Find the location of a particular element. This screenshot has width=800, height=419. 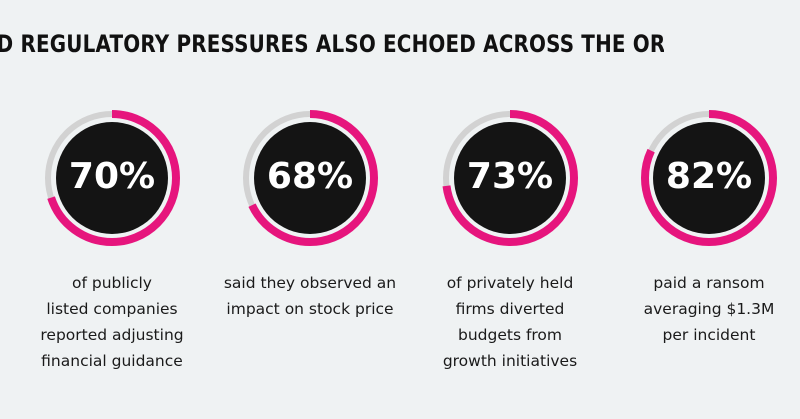

caption-line: listed companies is located at coordinates (112, 309).